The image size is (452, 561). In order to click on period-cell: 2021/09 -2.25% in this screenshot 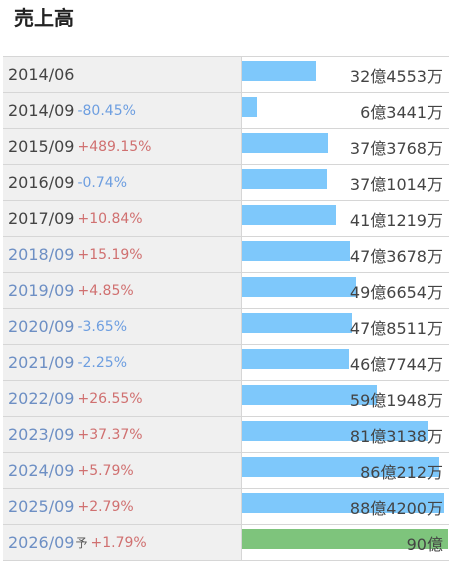, I will do `click(122, 362)`.